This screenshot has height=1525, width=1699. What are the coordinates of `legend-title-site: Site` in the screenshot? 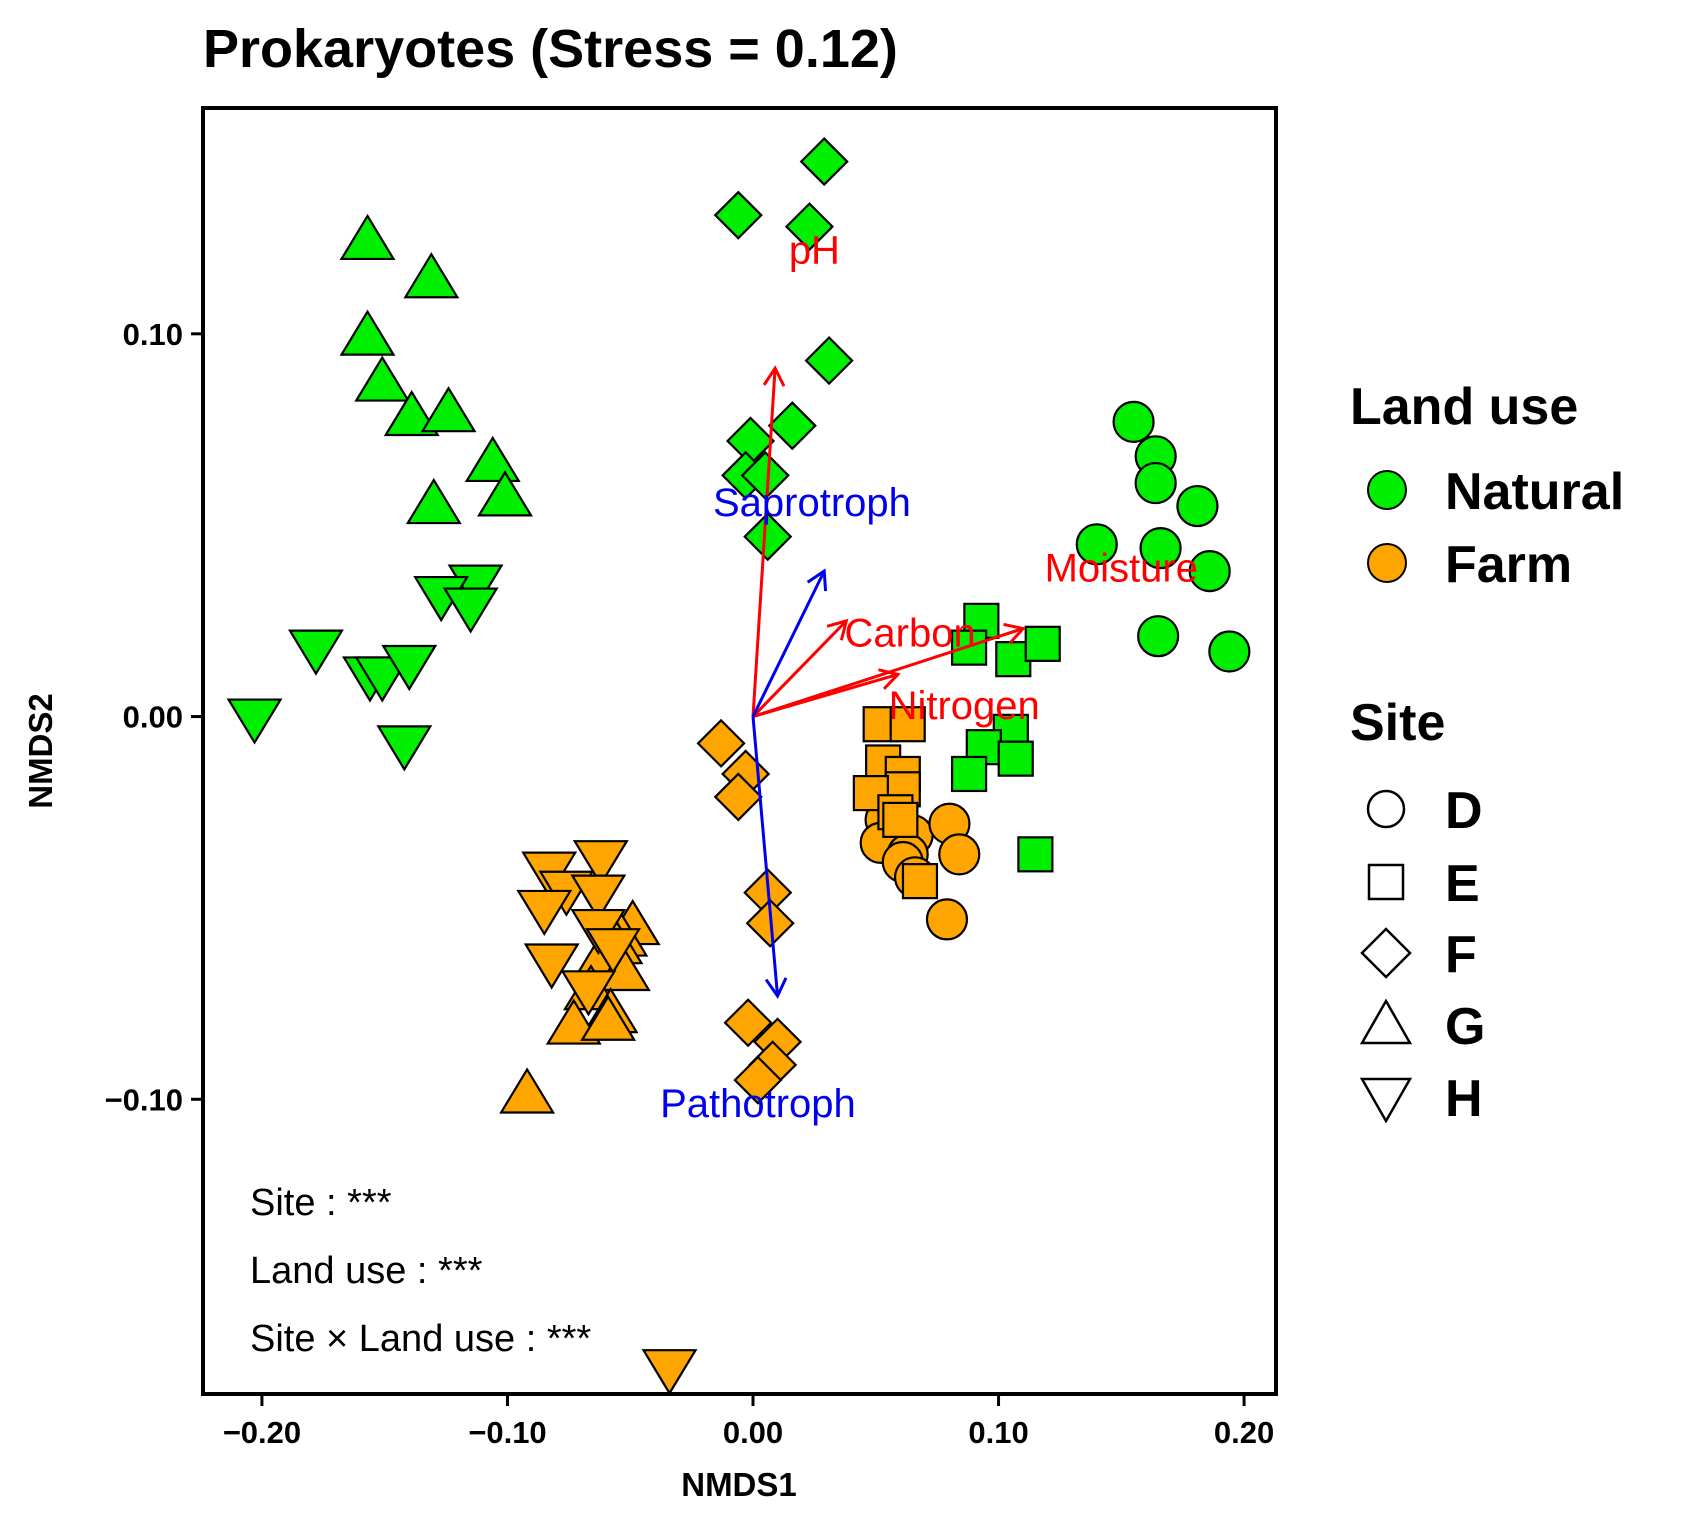 It's located at (1397, 723).